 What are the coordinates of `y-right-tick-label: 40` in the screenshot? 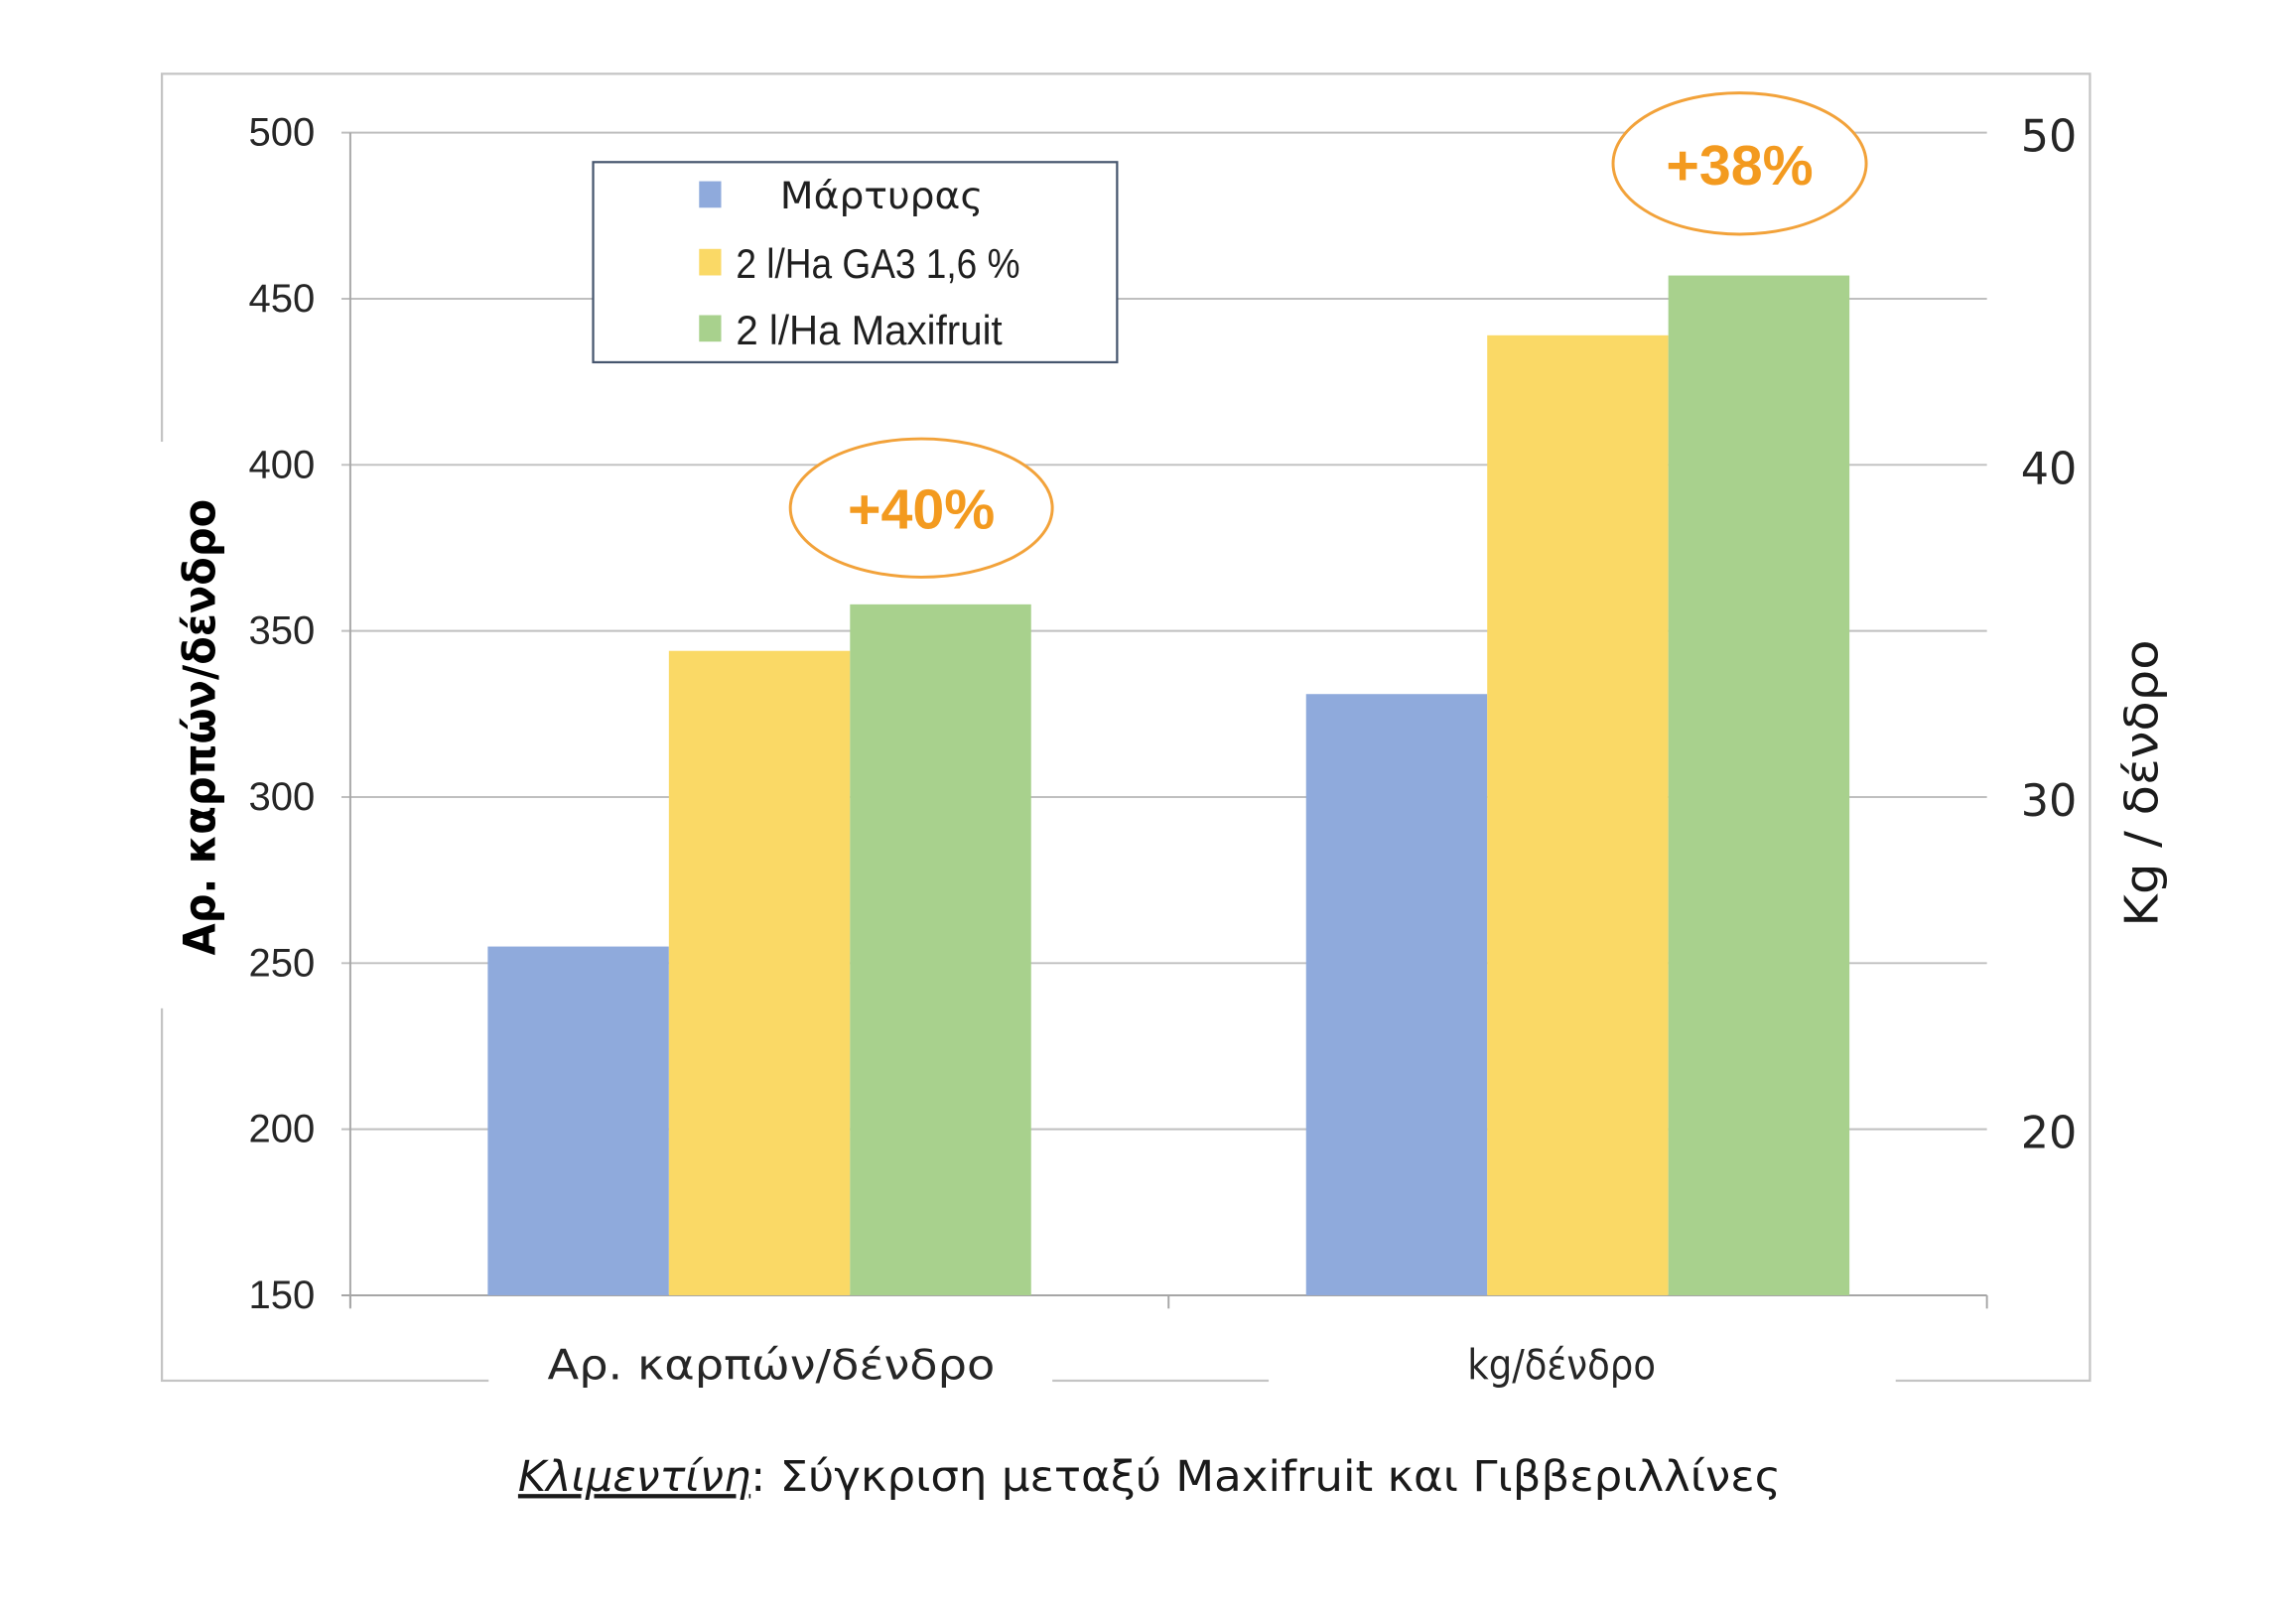 It's located at (2049, 469).